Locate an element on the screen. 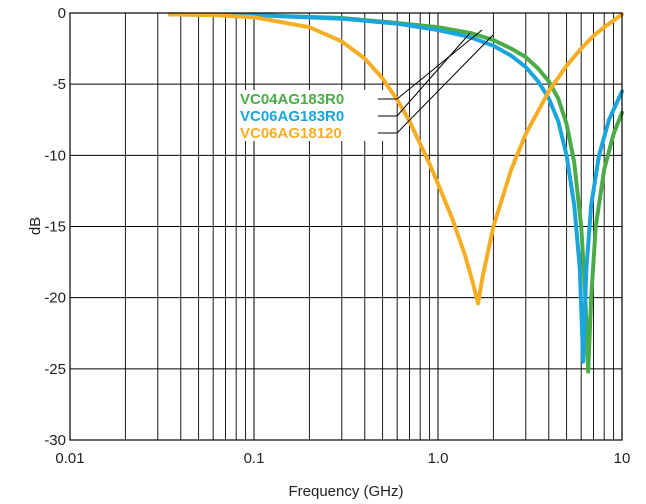 Image resolution: width=646 pixels, height=504 pixels. x-tick-label: 10 is located at coordinates (622, 458).